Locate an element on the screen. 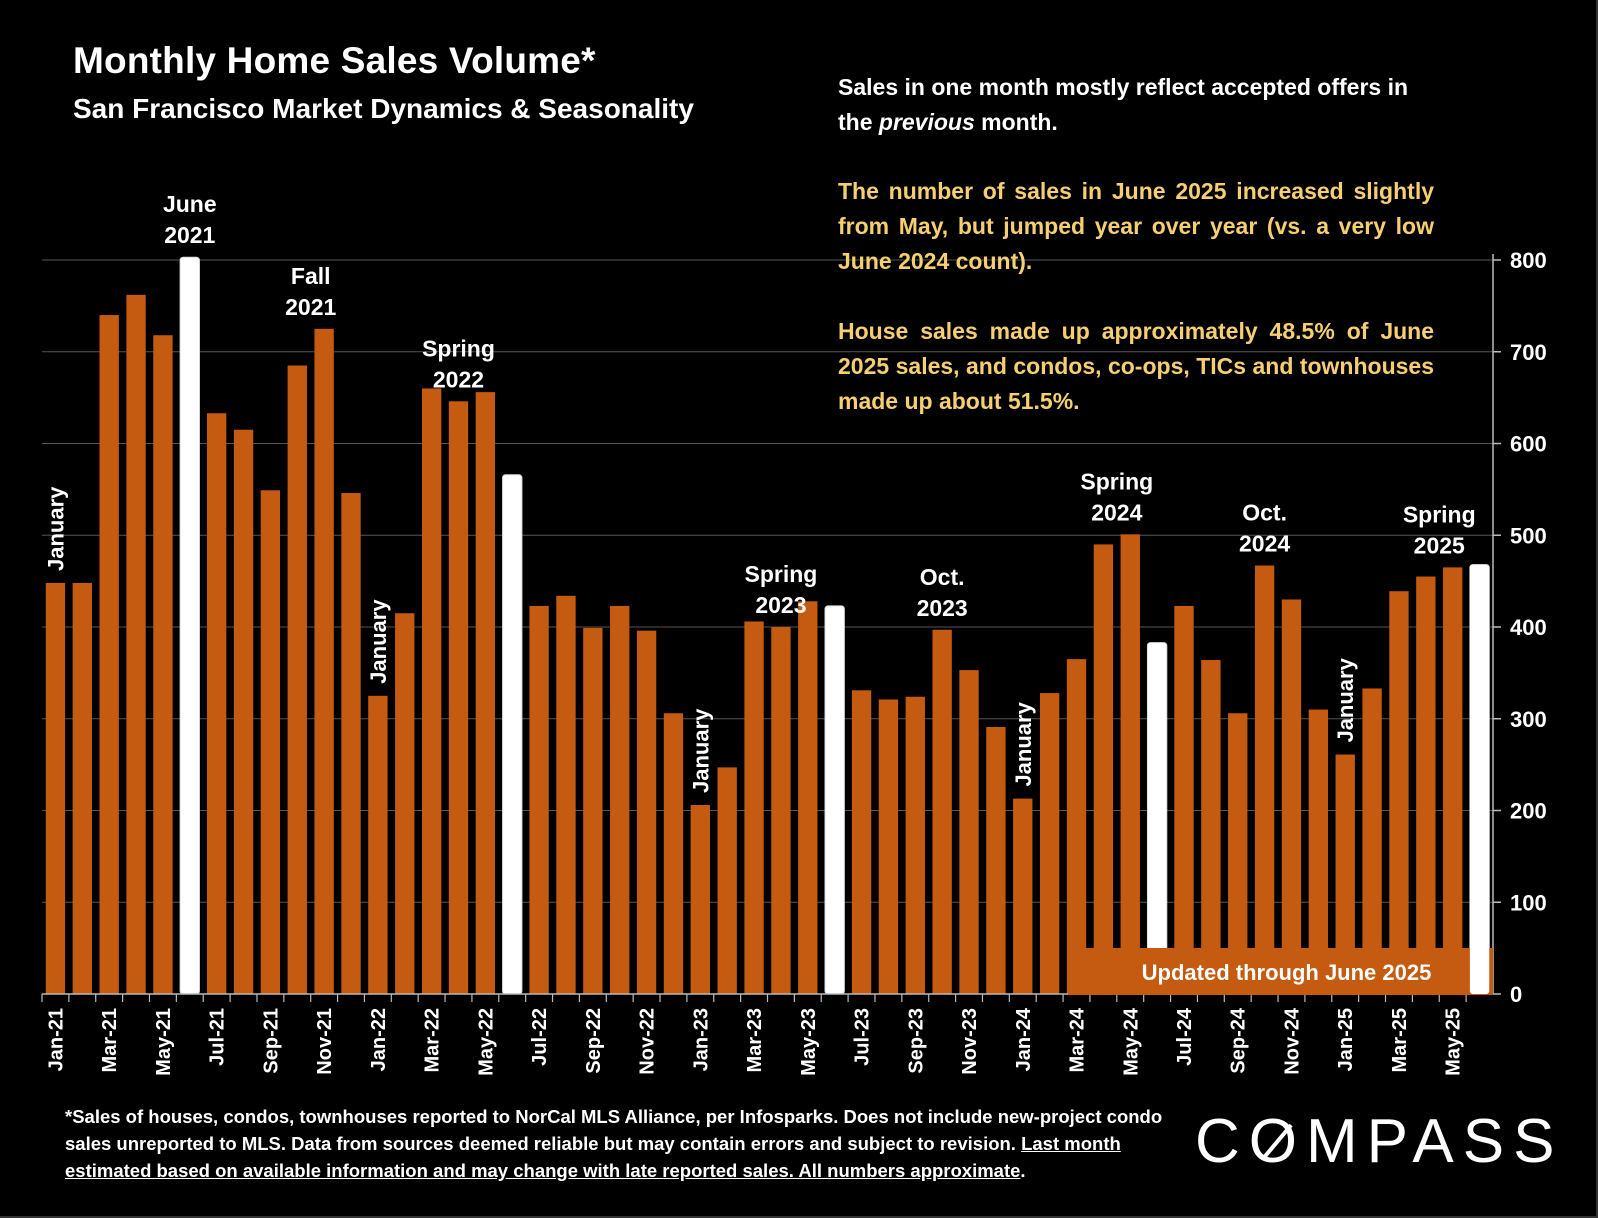 The width and height of the screenshot is (1598, 1218). season-annotation: June is located at coordinates (190, 204).